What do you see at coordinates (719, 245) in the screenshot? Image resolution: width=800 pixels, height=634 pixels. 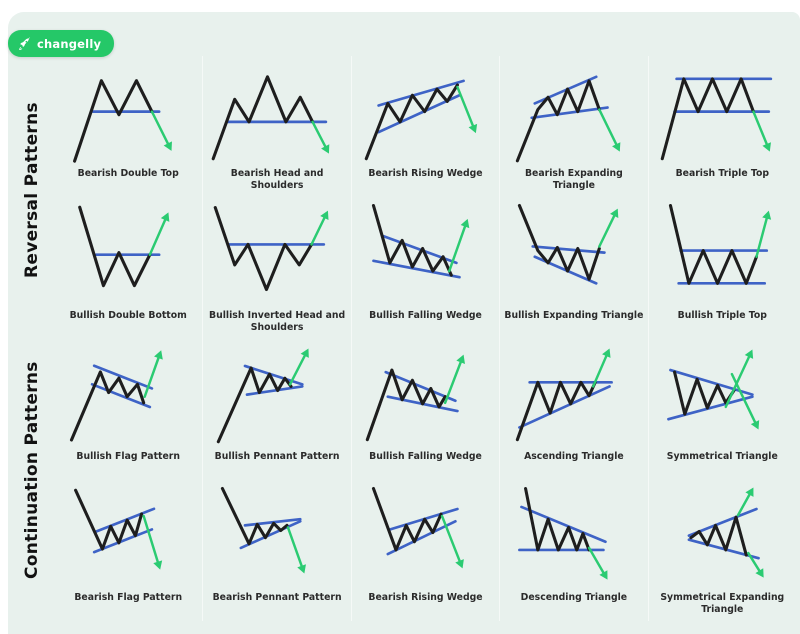 I see `bullish-triple-top-diagram` at bounding box center [719, 245].